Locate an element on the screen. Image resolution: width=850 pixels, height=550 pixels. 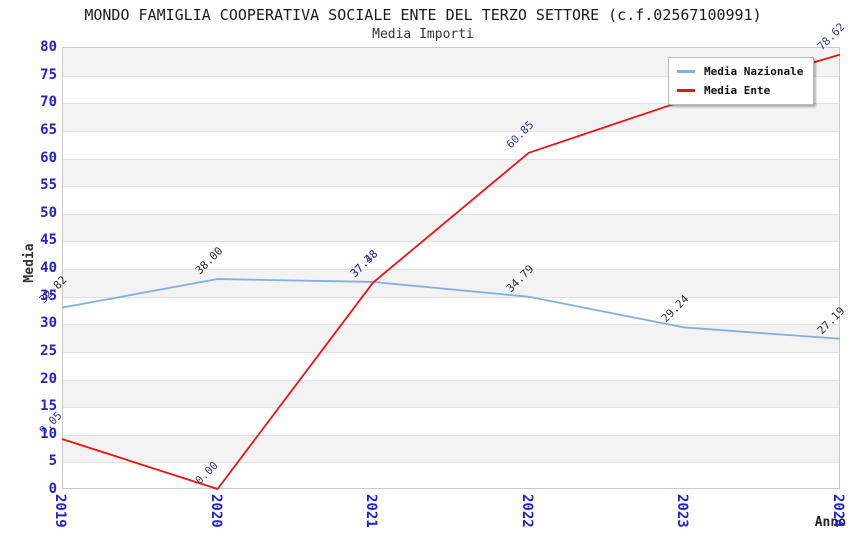
legend-row-media-ente: Media Ente is located at coordinates (741, 90).